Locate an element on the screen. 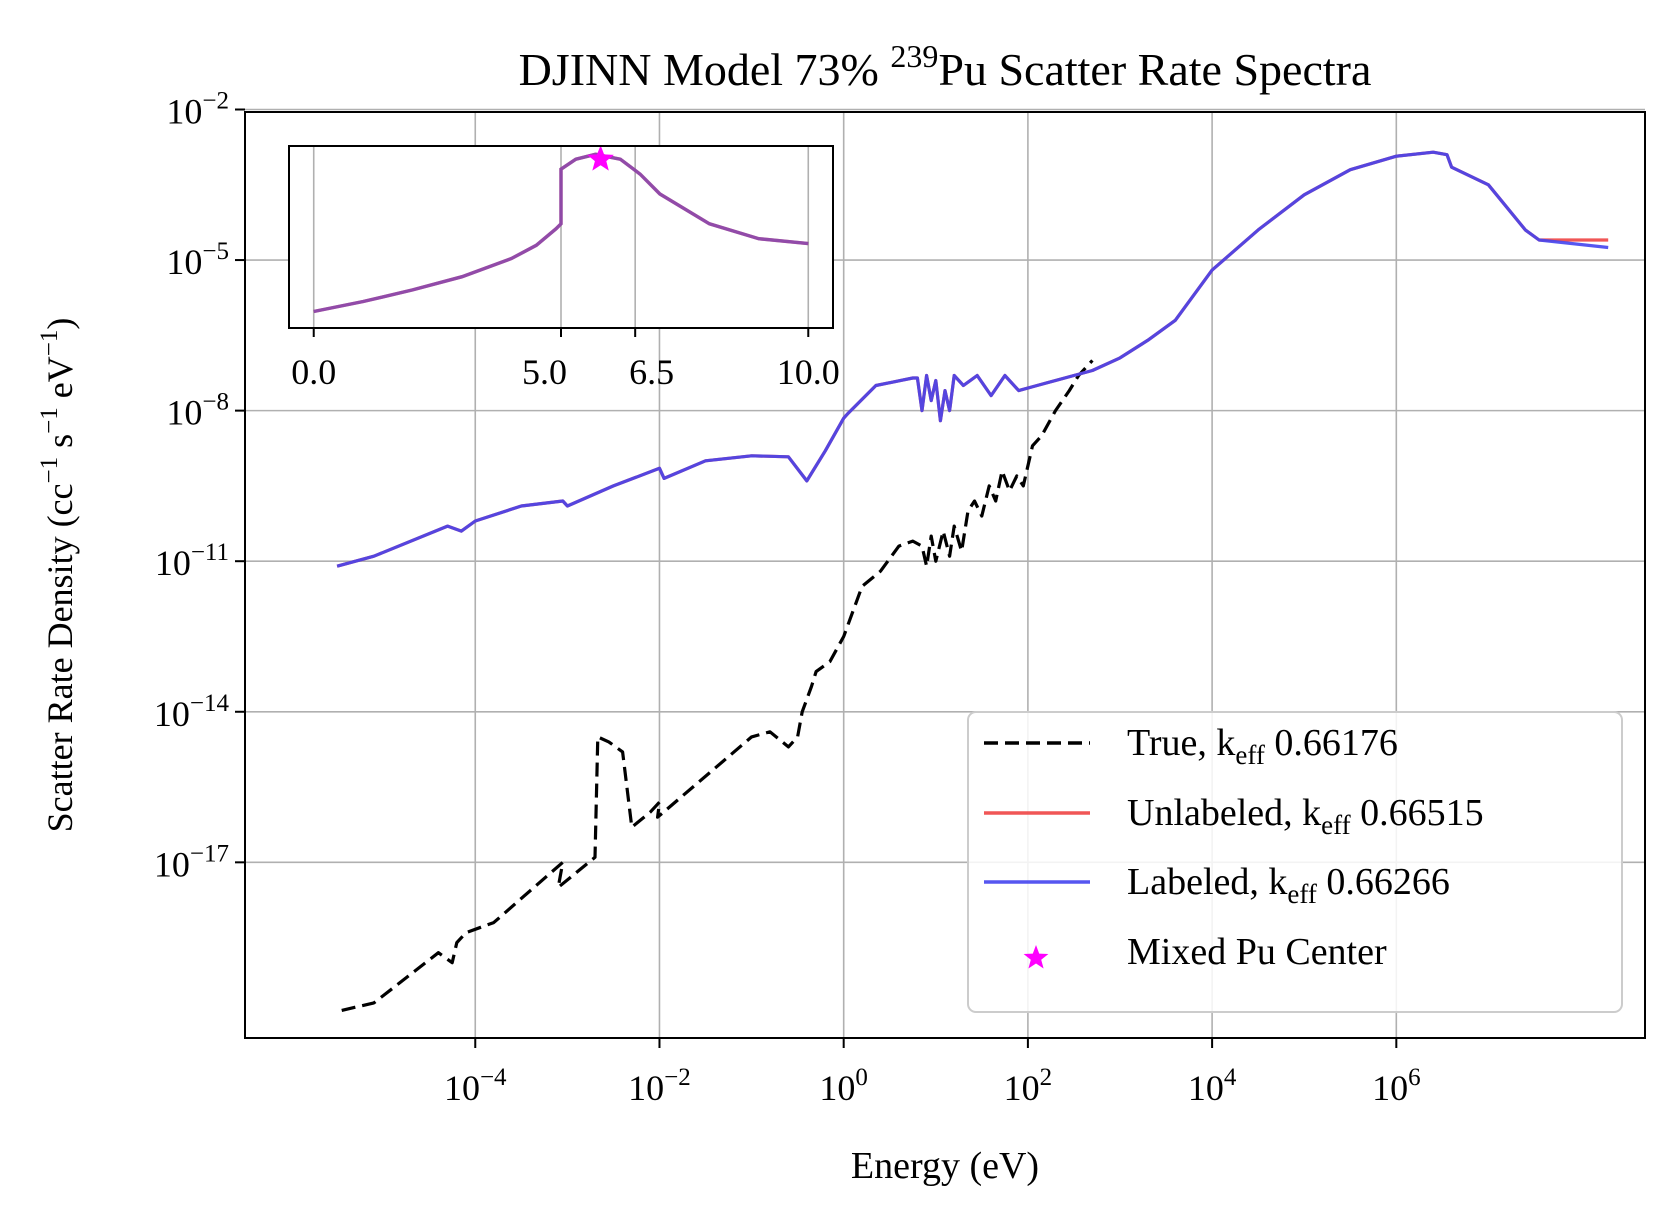 The height and width of the screenshot is (1215, 1667). inset-x-tick-label: 10.0 is located at coordinates (808, 372).